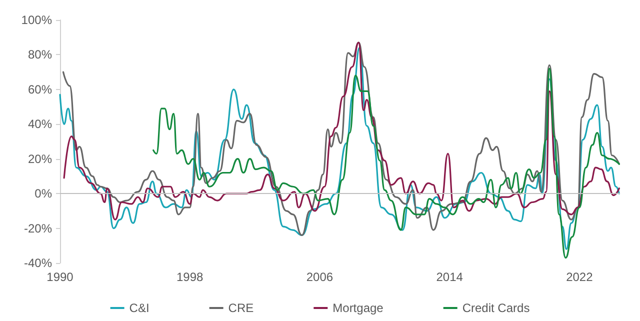  Describe the element at coordinates (40, 89) in the screenshot. I see `y-tick-label: 60%` at that location.